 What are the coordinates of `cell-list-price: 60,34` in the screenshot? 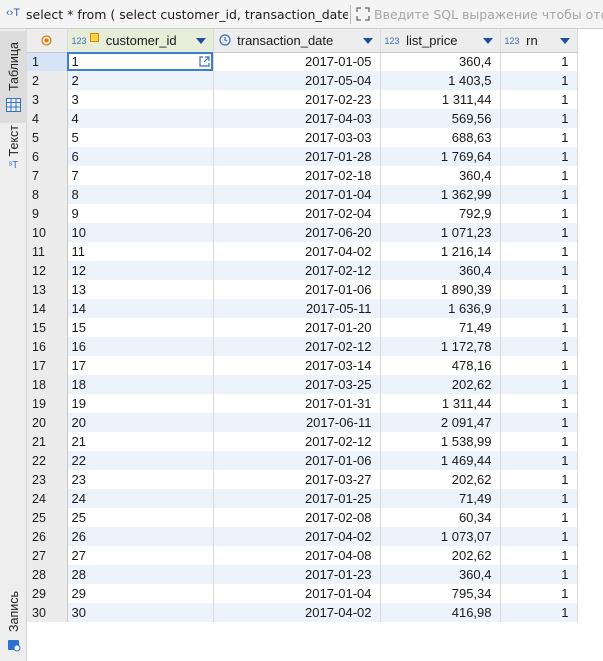 It's located at (440, 517).